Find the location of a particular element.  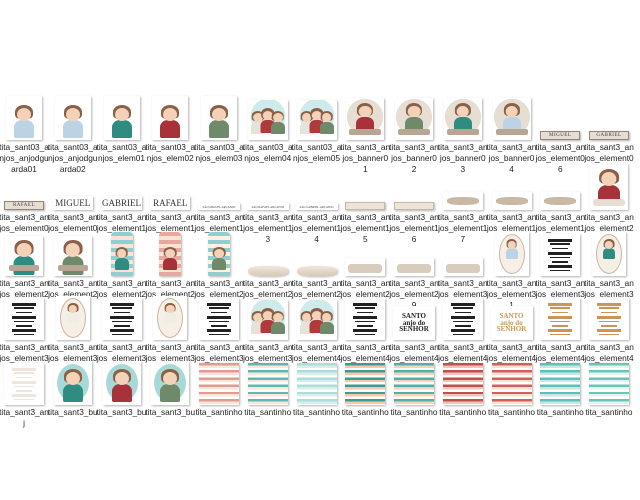

file-item: tita_sant3_anjos_element24 is located at coordinates (170, 269).